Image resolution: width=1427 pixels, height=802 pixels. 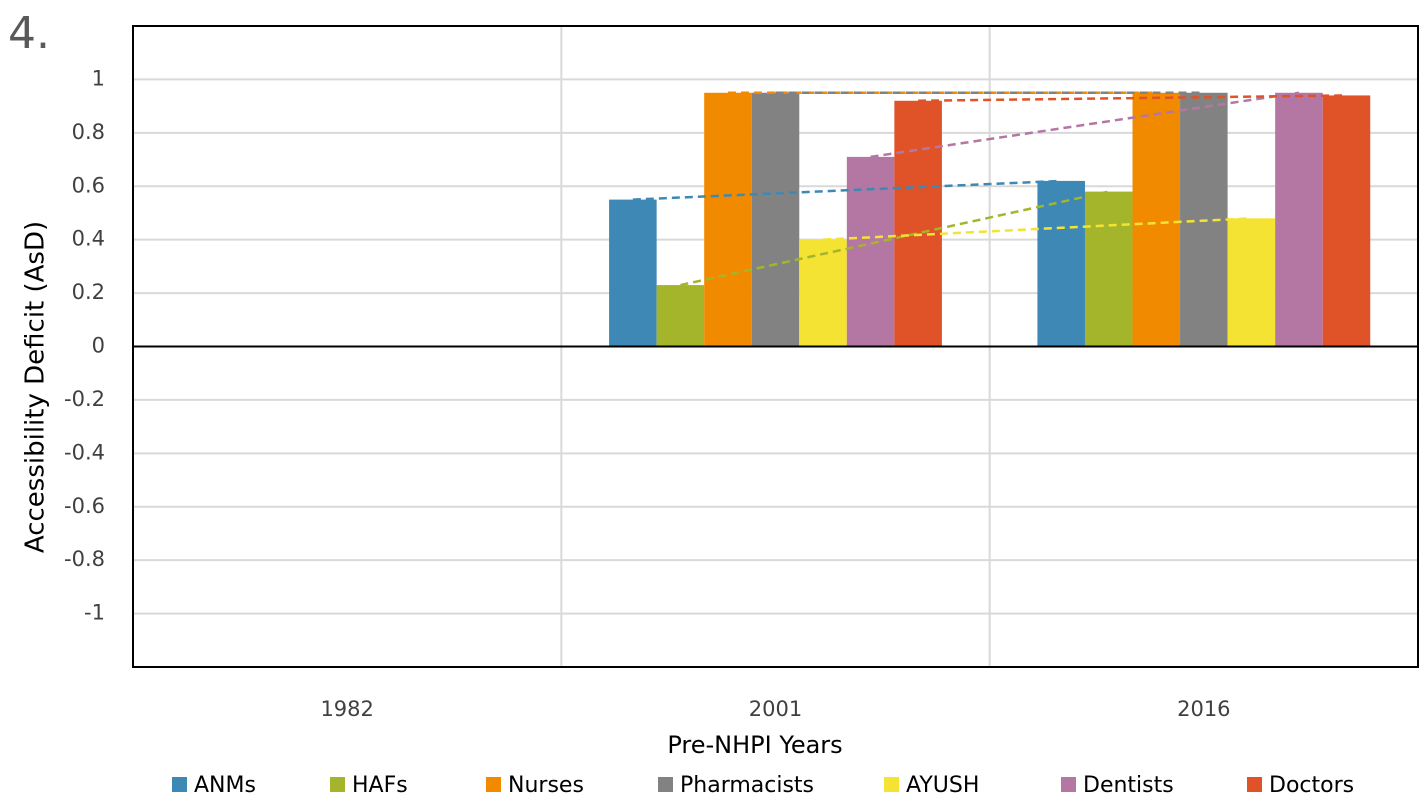 What do you see at coordinates (225, 785) in the screenshot?
I see `legend-label: ANMs` at bounding box center [225, 785].